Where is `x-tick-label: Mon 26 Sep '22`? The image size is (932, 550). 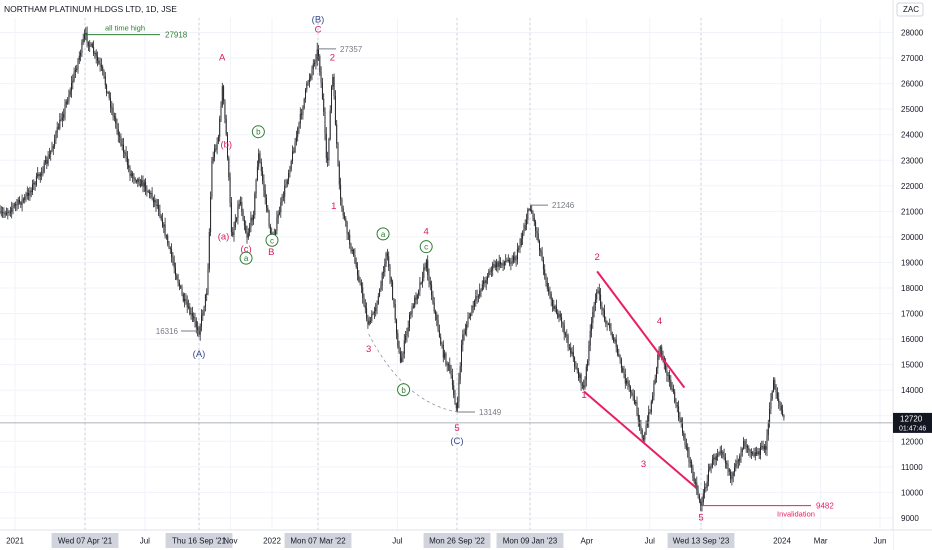
x-tick-label: Mon 26 Sep '22 is located at coordinates (457, 541).